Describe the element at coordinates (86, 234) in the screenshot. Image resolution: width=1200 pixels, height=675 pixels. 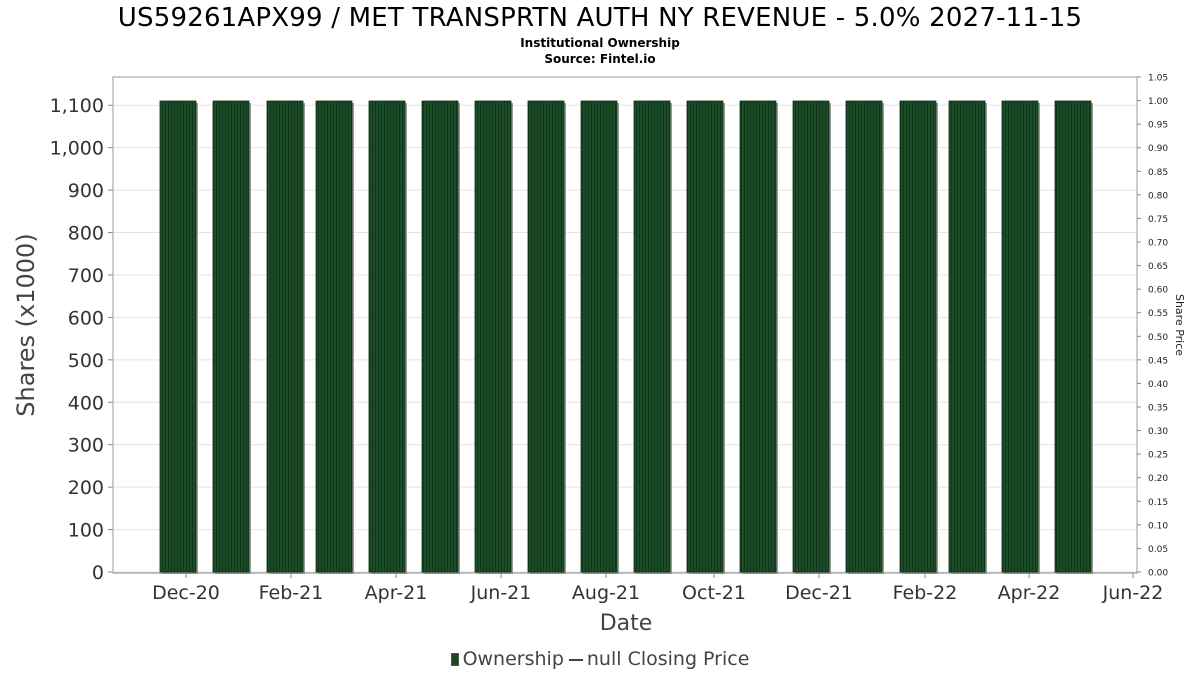
I see `y-tick-label: 800` at that location.